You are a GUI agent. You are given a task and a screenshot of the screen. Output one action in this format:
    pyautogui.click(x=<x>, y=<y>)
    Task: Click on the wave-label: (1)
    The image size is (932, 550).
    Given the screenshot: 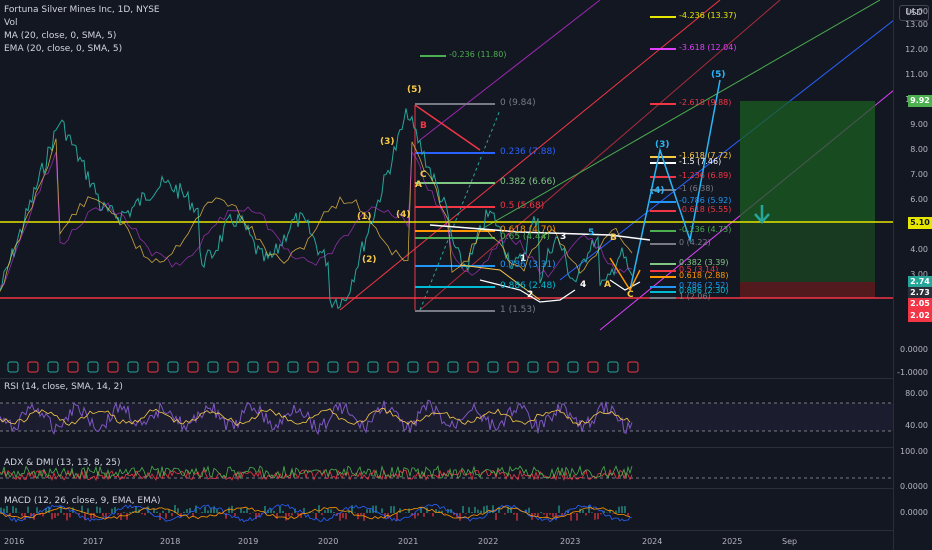 What is the action you would take?
    pyautogui.click(x=364, y=217)
    